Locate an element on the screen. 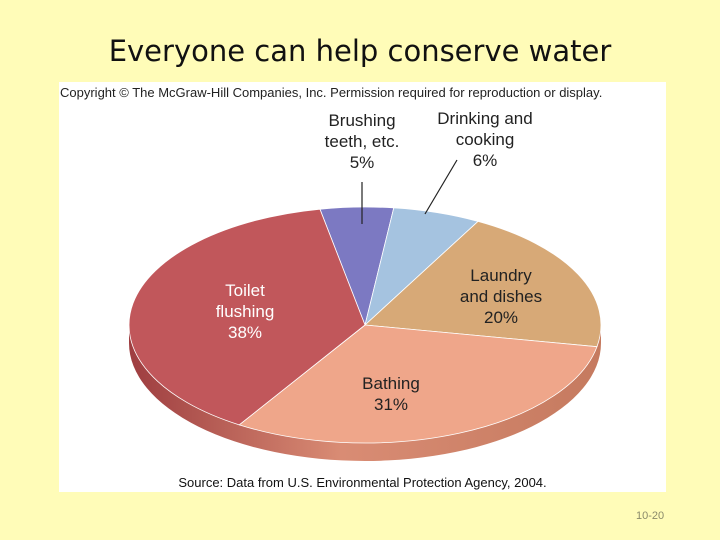  page-number: 10-20 is located at coordinates (650, 516).